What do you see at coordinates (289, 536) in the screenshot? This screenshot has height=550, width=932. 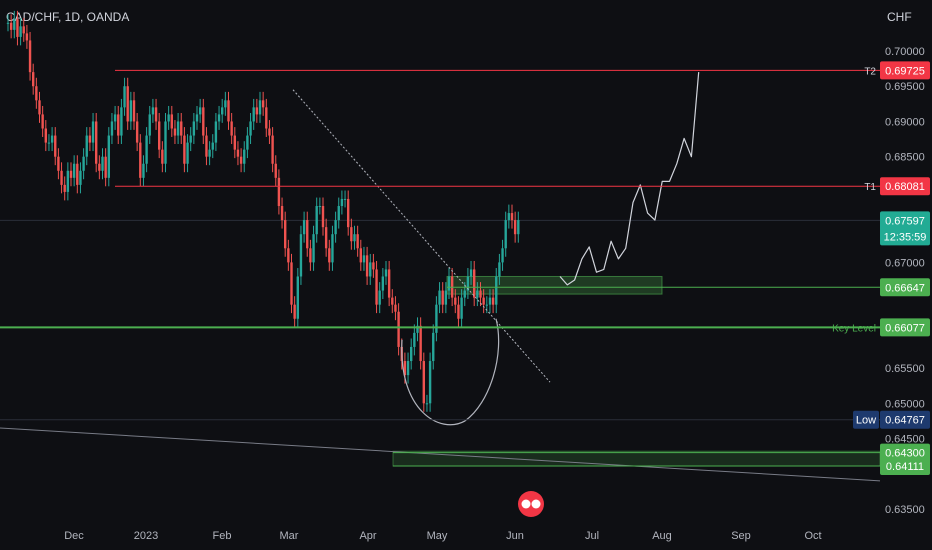 I see `x-tick-label: Mar` at bounding box center [289, 536].